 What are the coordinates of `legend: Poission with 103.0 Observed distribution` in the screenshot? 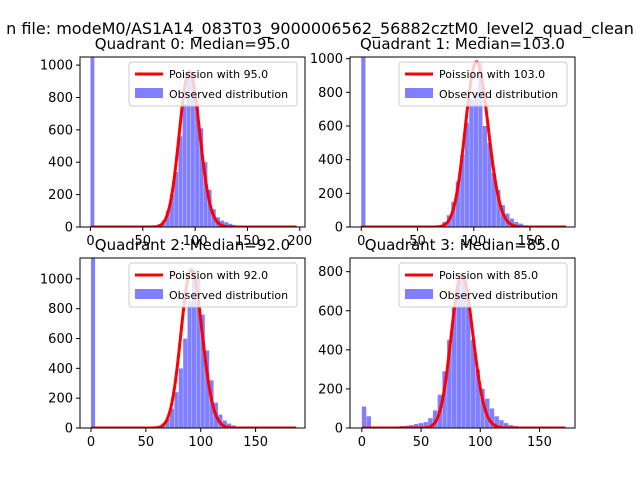 It's located at (483, 84).